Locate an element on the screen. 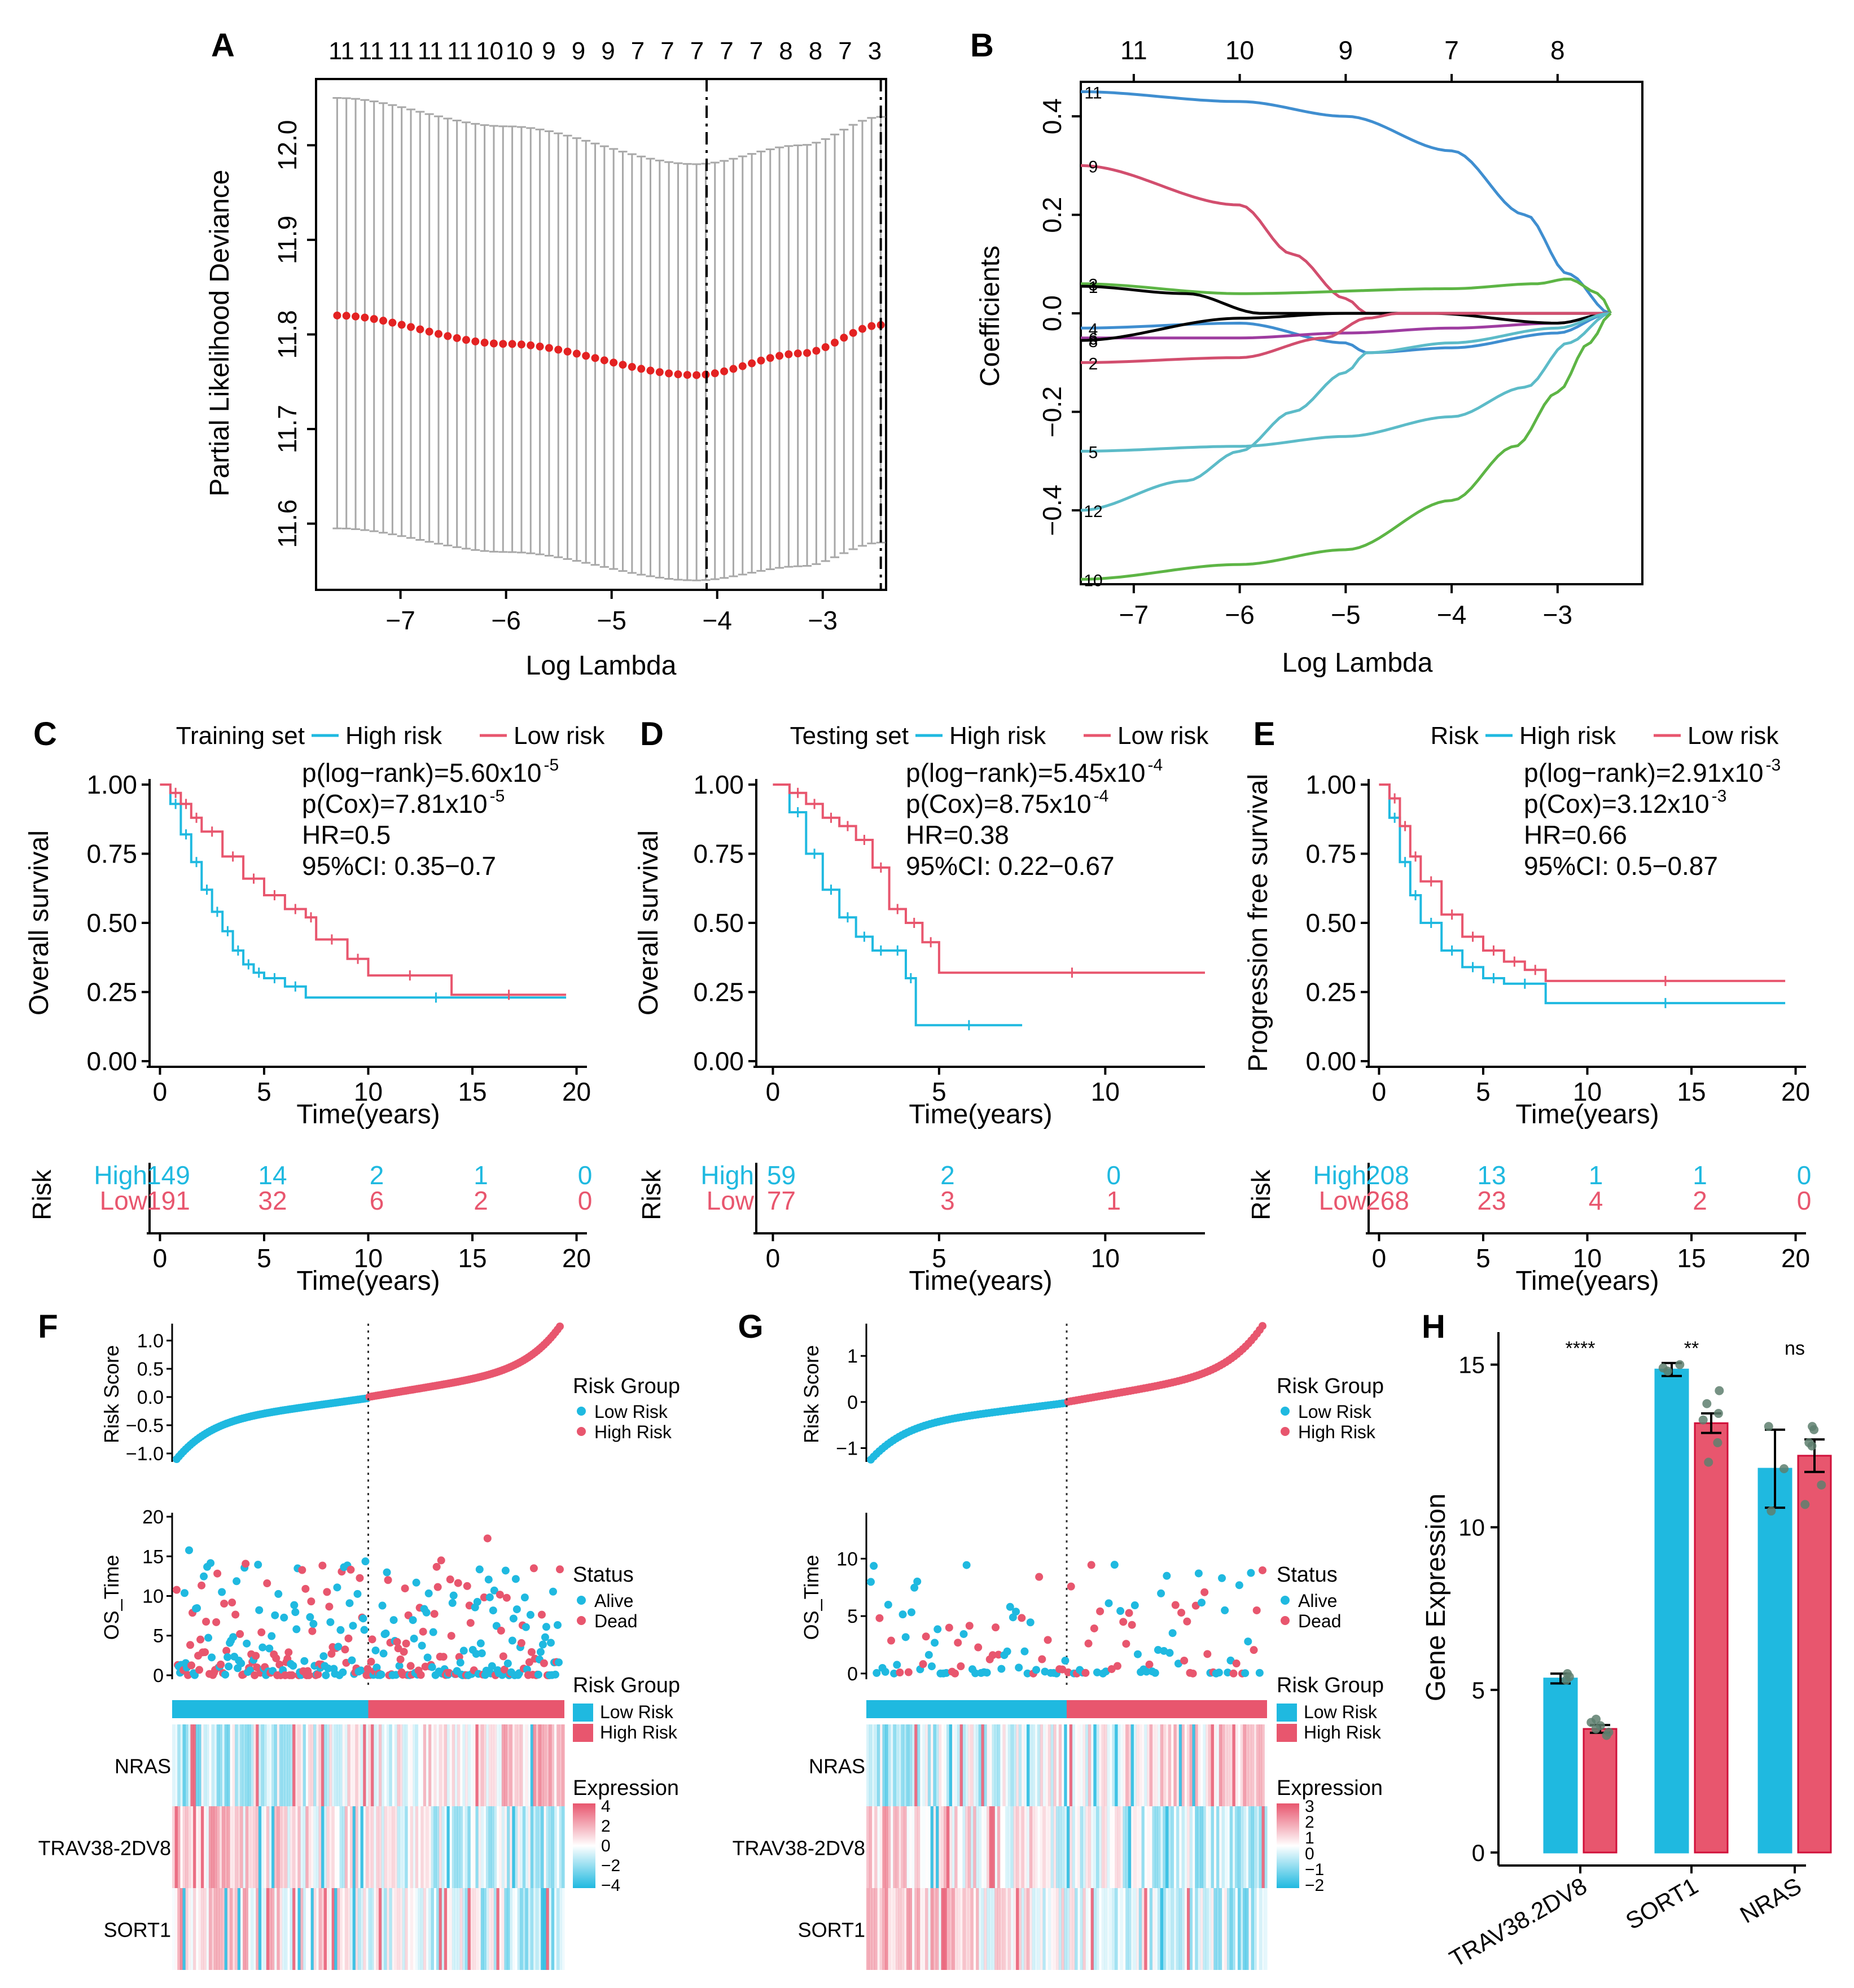 This screenshot has height=1988, width=1854. colorbar-label: −2 is located at coordinates (610, 1865).